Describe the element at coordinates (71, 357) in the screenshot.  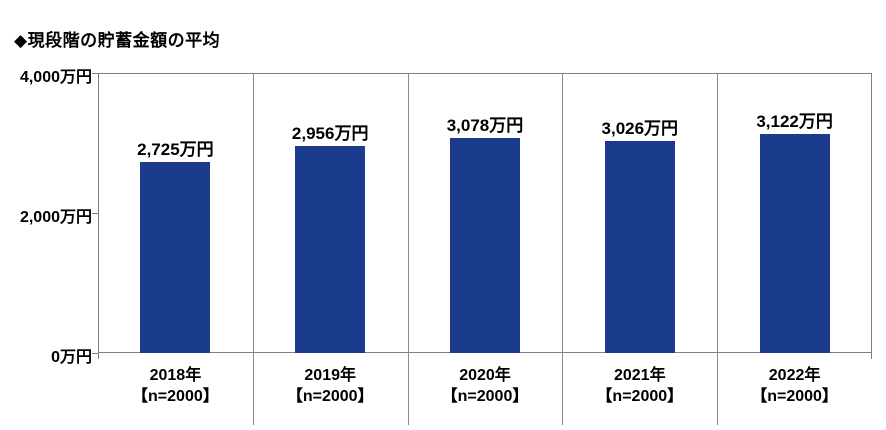
I see `y-tick-label: 0万円` at that location.